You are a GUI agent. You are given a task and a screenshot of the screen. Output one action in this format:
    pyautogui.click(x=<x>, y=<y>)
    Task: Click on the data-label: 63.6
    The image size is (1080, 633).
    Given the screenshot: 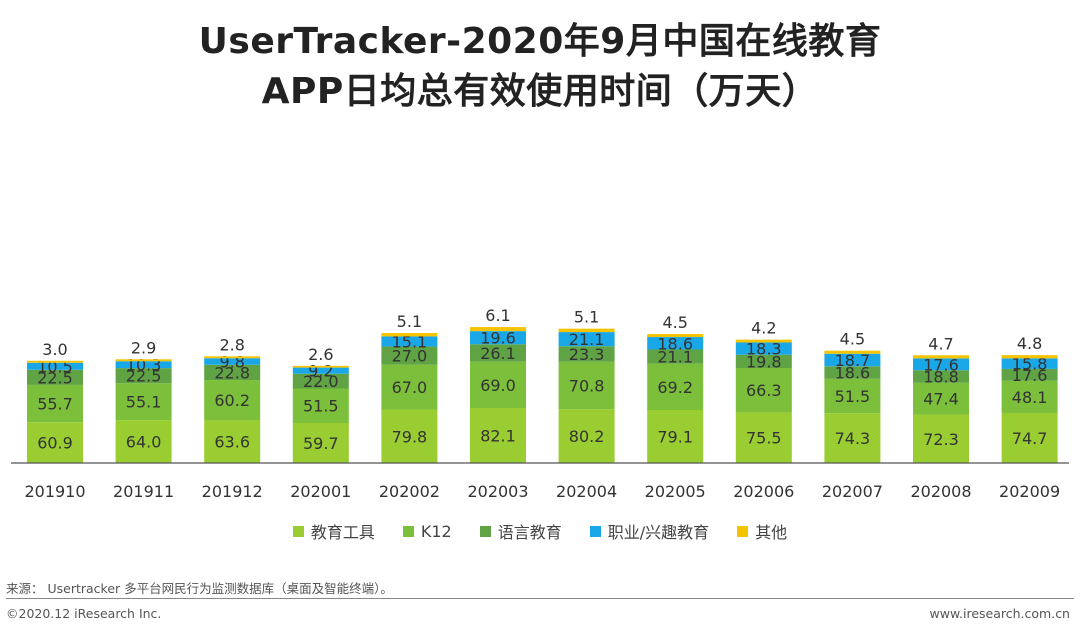 What is the action you would take?
    pyautogui.click(x=232, y=442)
    